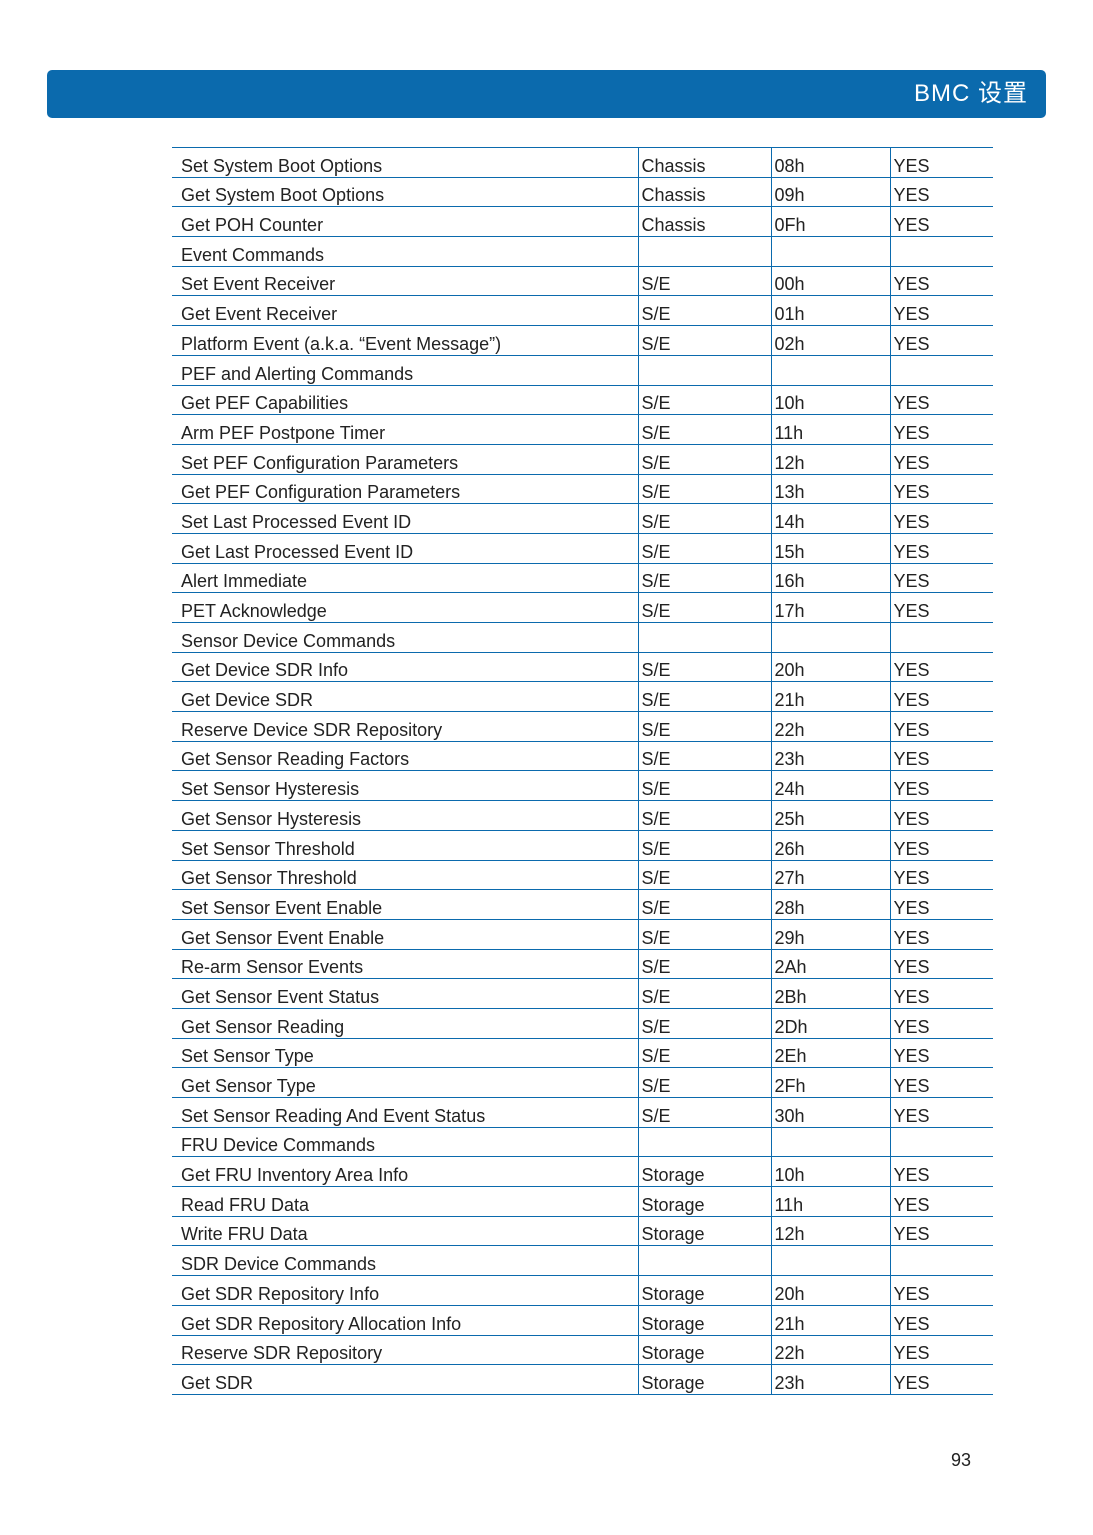 The width and height of the screenshot is (1093, 1535). What do you see at coordinates (830, 311) in the screenshot?
I see `command-code-cell: 01h` at bounding box center [830, 311].